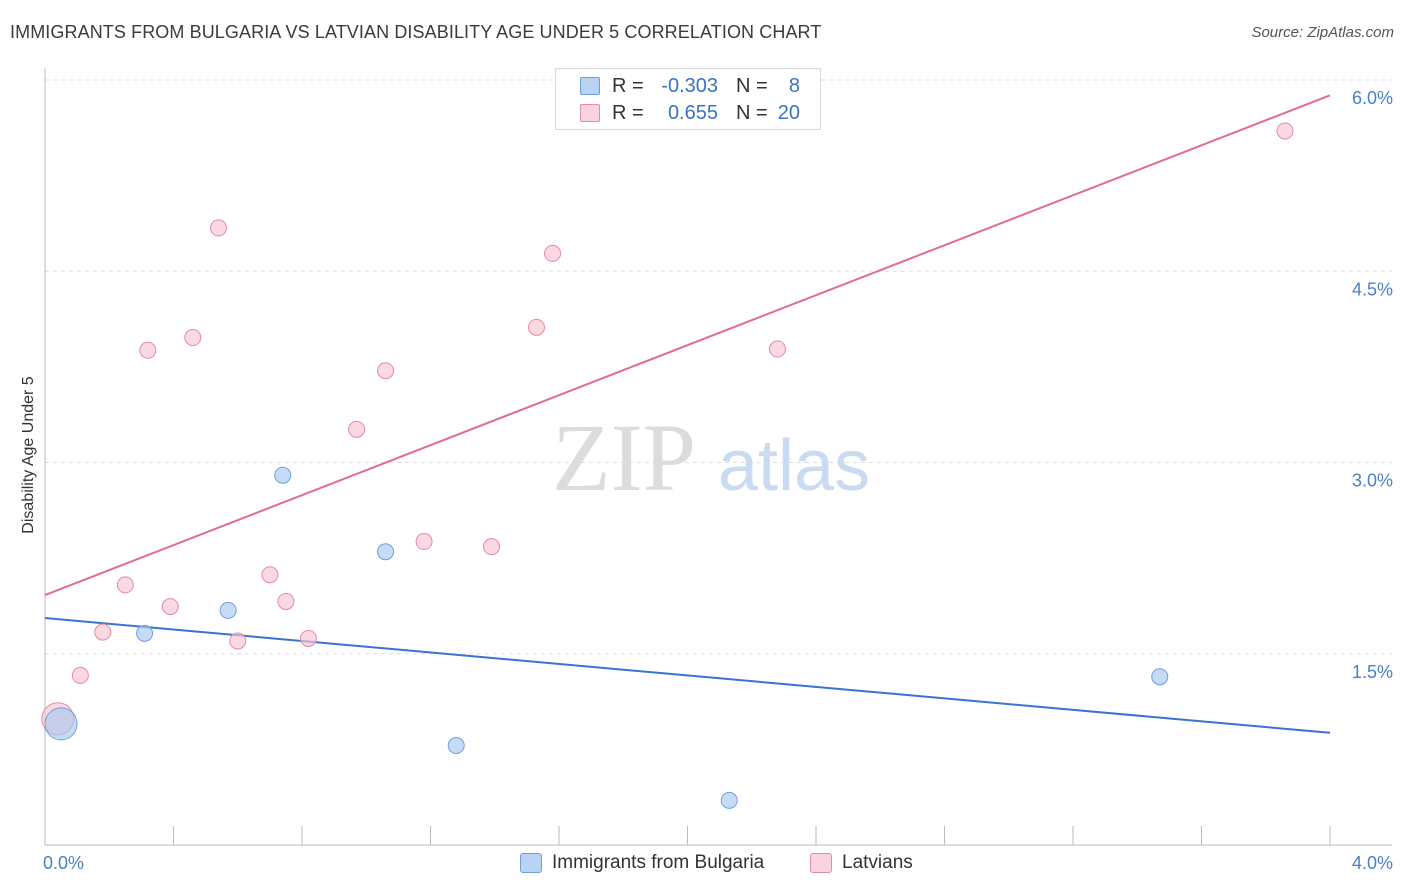  I want to click on stats-legend: R = -0.303 N = 8 R = 0.655 N = 20, so click(688, 99).